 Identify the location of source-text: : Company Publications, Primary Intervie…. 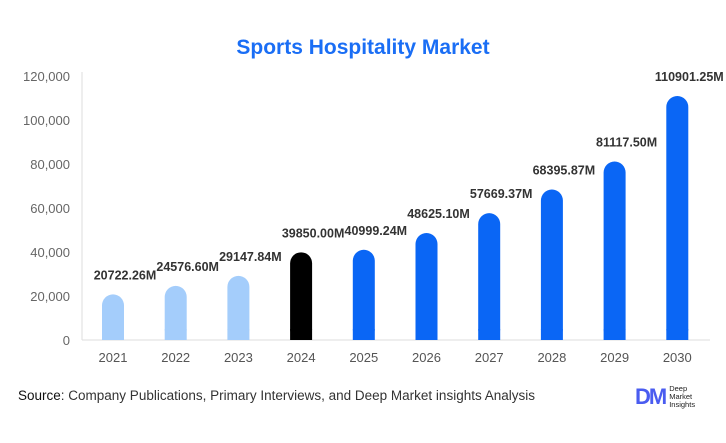
(297, 395).